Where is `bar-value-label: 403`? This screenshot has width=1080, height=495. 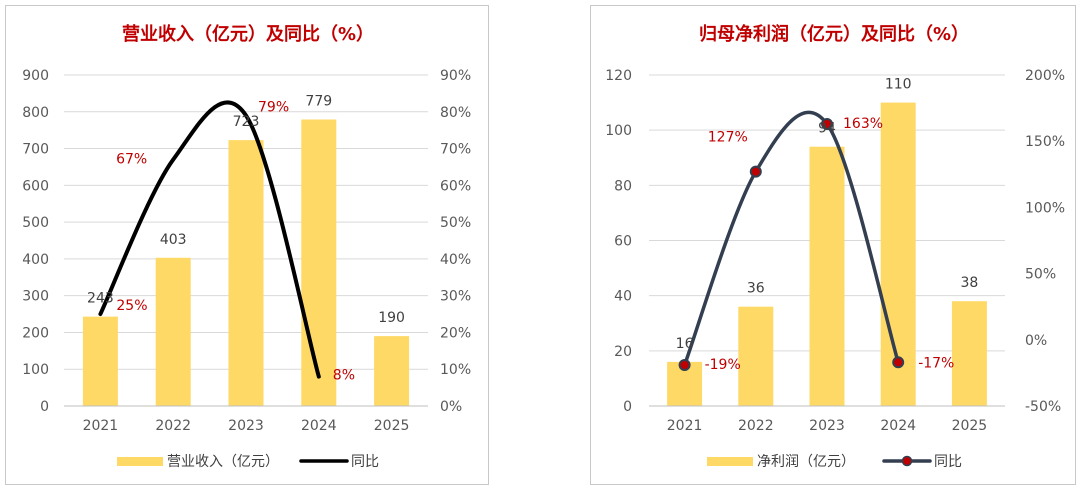 bar-value-label: 403 is located at coordinates (173, 240).